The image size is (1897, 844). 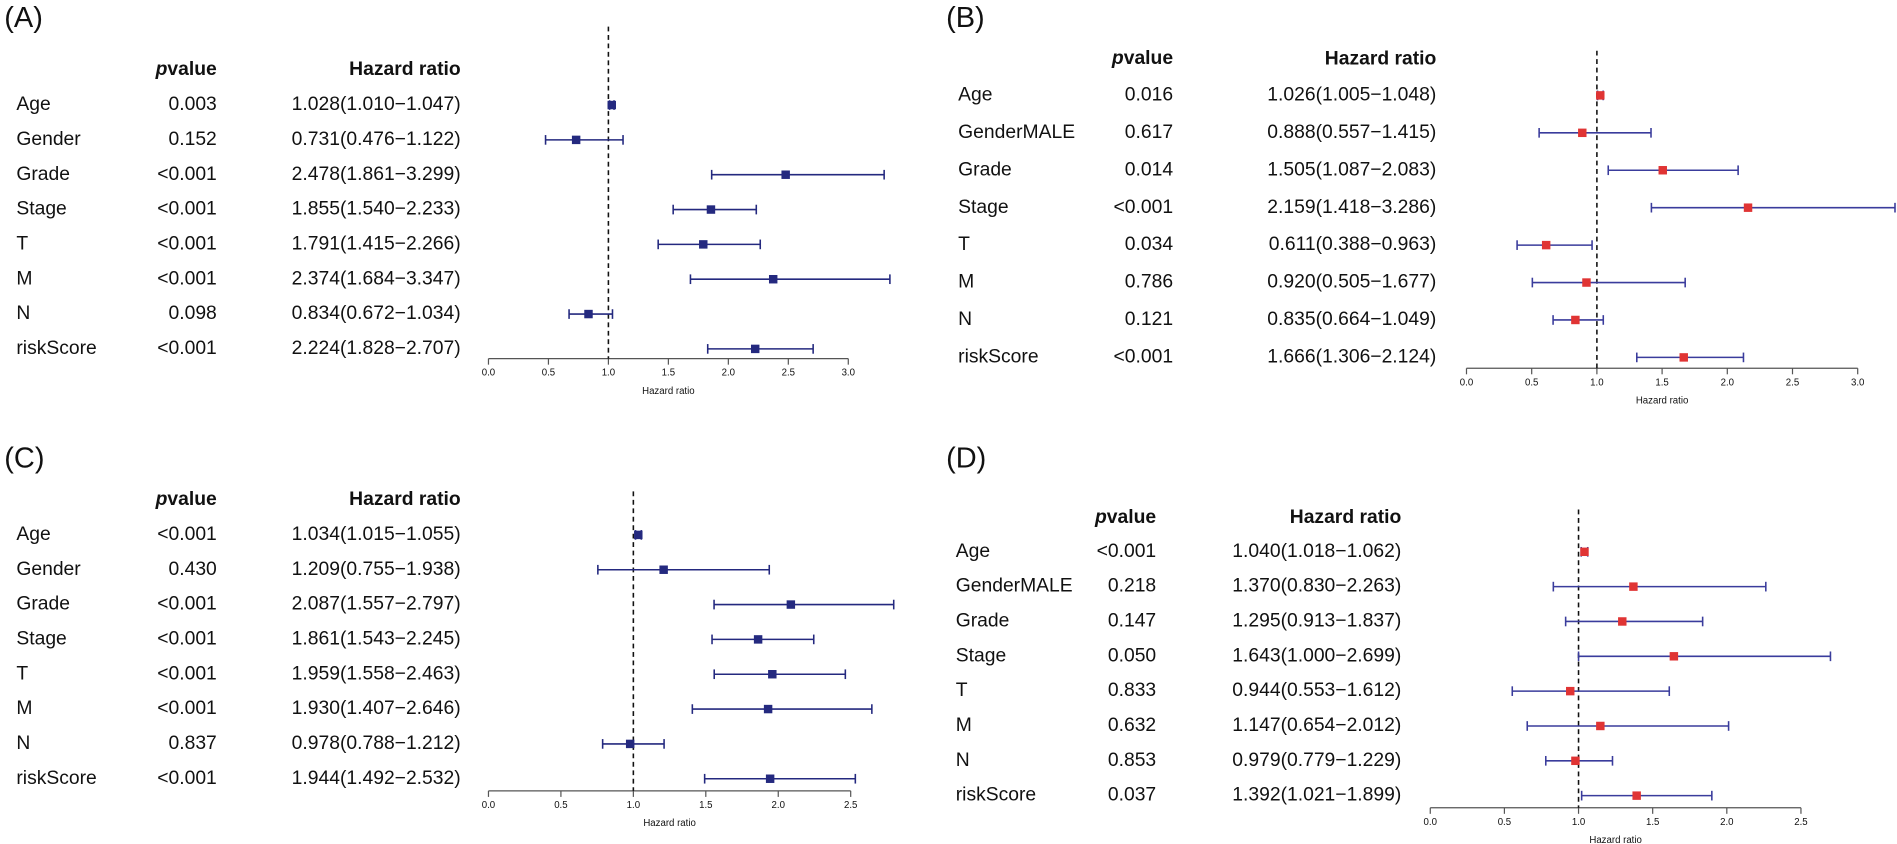 What do you see at coordinates (1316, 690) in the screenshot?
I see `row-hr-label: 0.944(0.553−1.612)` at bounding box center [1316, 690].